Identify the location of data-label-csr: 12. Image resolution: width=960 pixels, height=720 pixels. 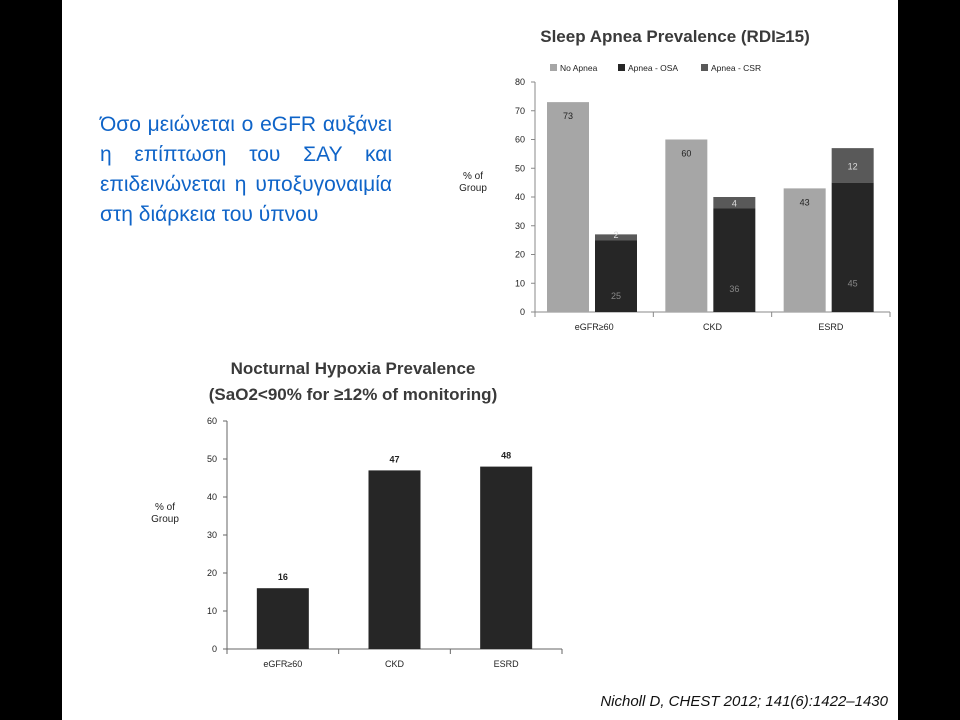
(853, 166).